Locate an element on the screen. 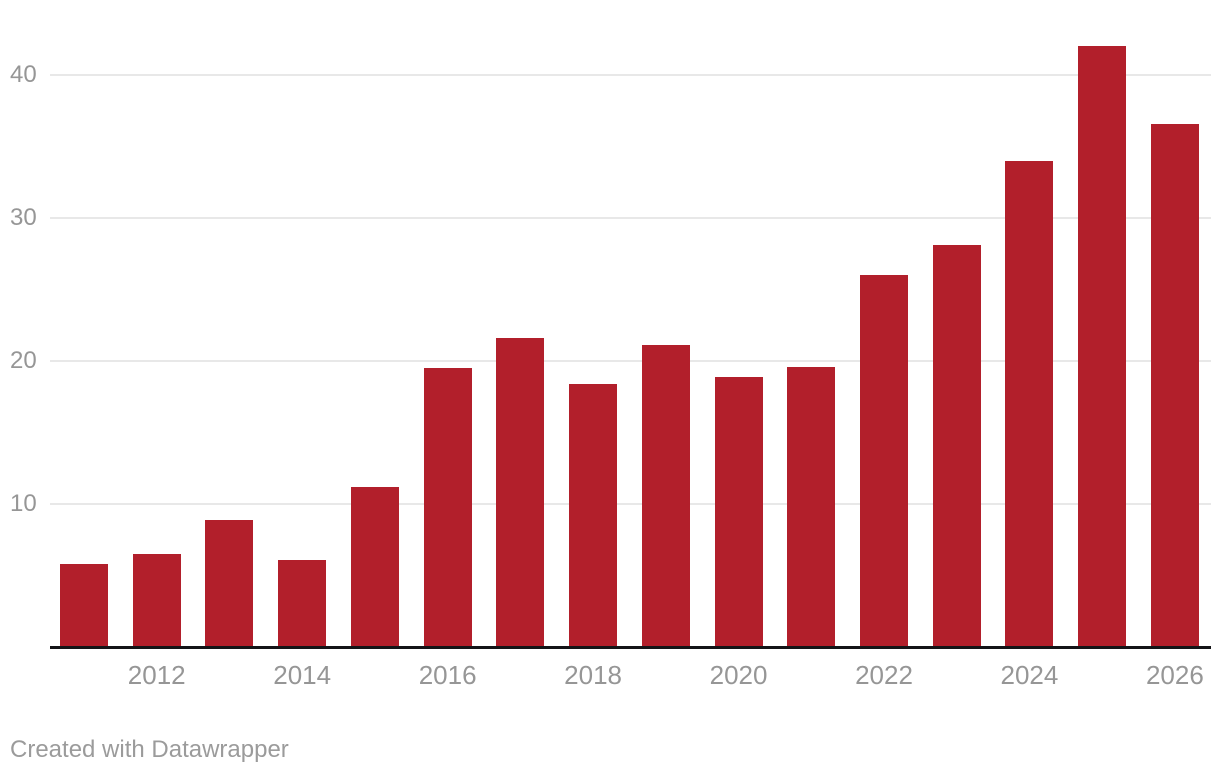 The height and width of the screenshot is (770, 1220). bar-2025 is located at coordinates (1102, 346).